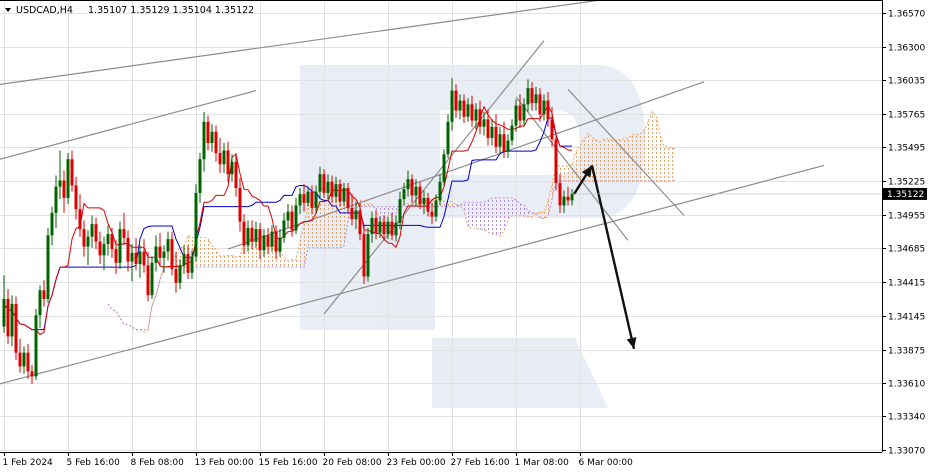 The image size is (931, 472). I want to click on forecast-arrow-down-head, so click(631, 343).